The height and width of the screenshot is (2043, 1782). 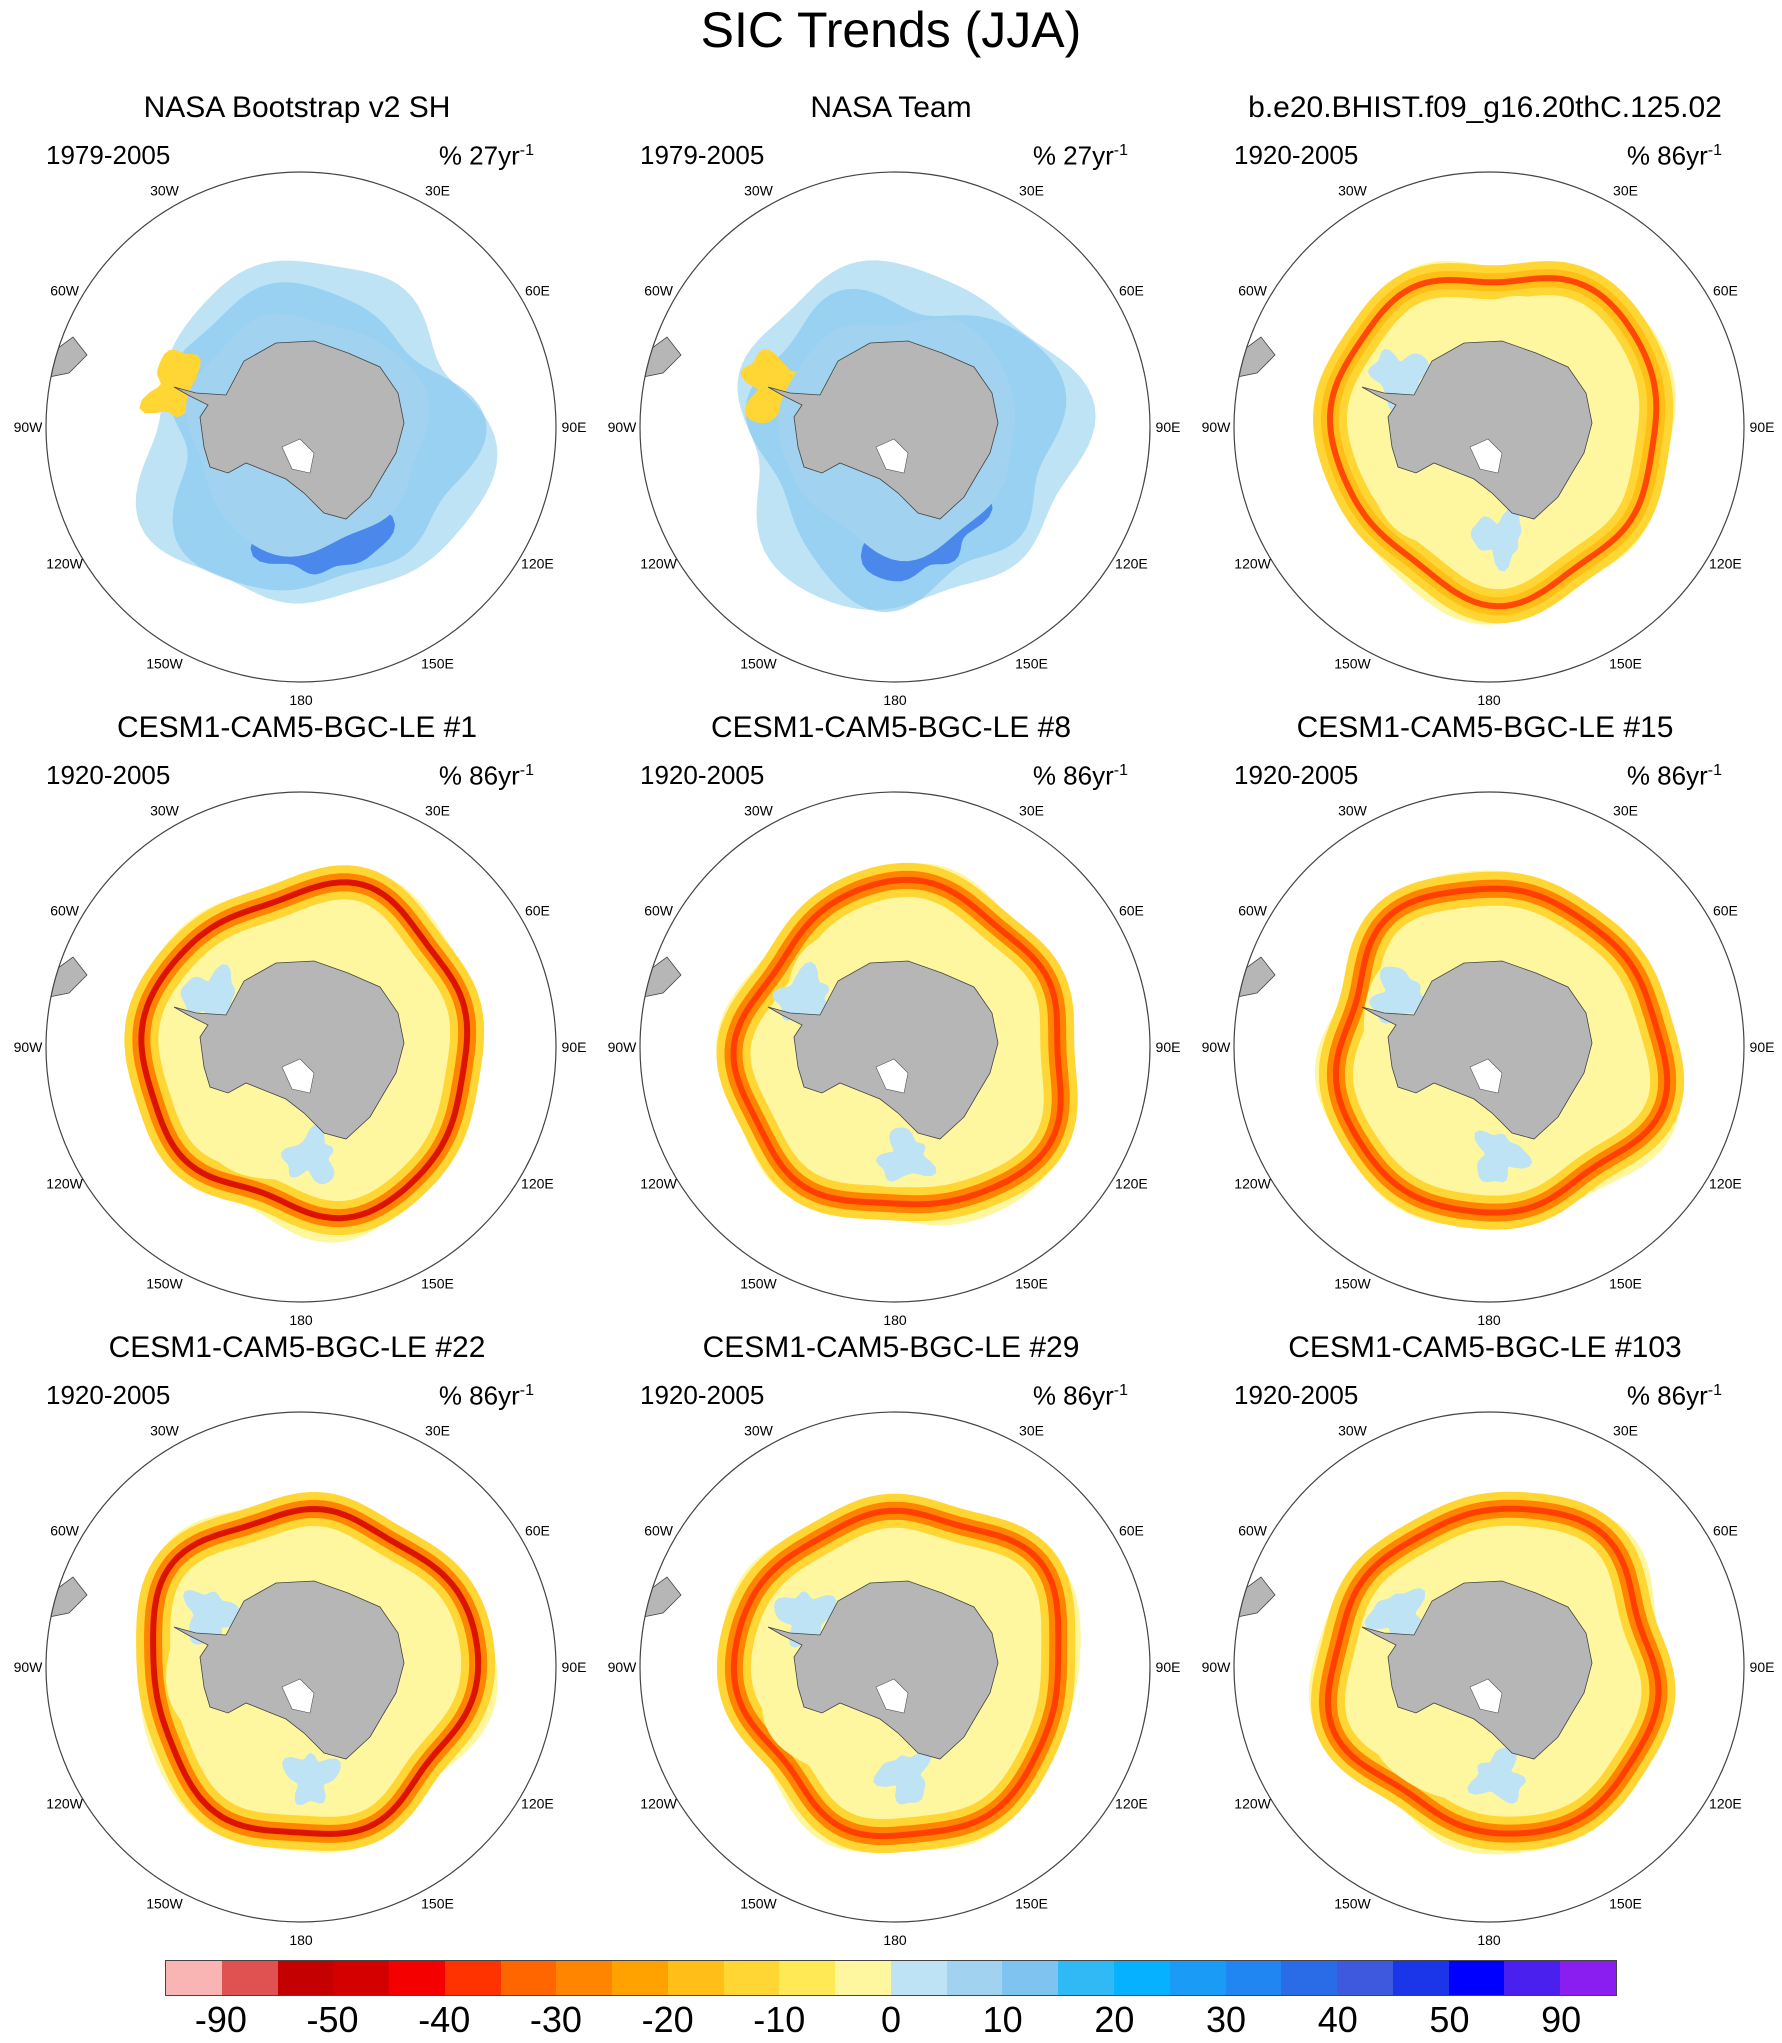 I want to click on panel-title: CESM1-CAM5-BGC-LE #8, so click(x=891, y=727).